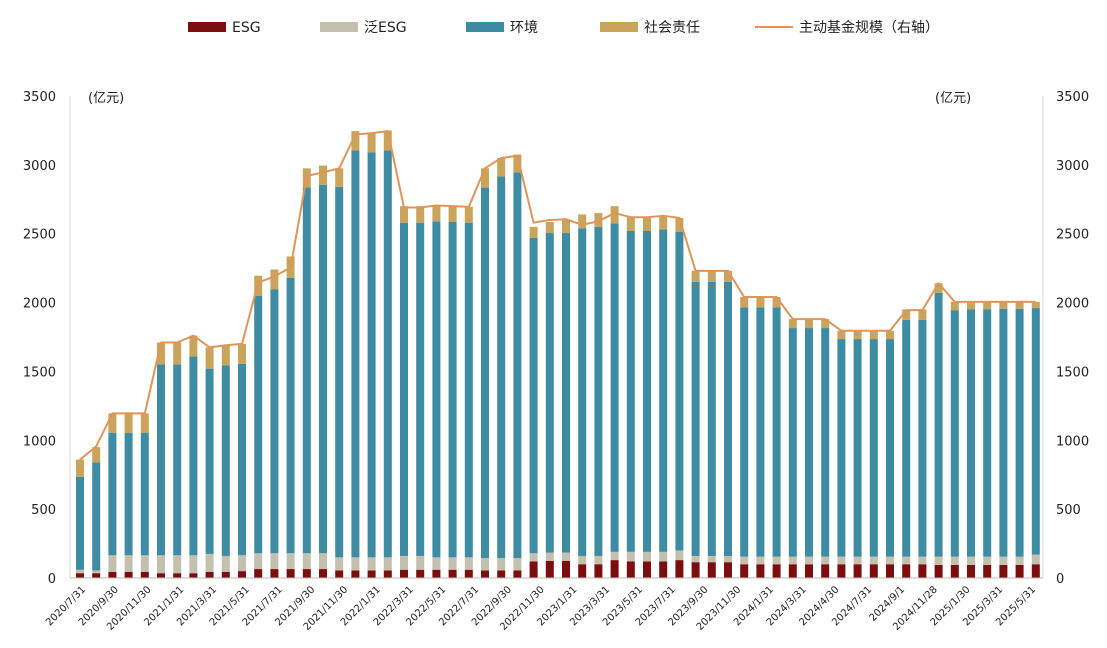  I want to click on left-tick-label-3000: 3000, so click(39, 166).